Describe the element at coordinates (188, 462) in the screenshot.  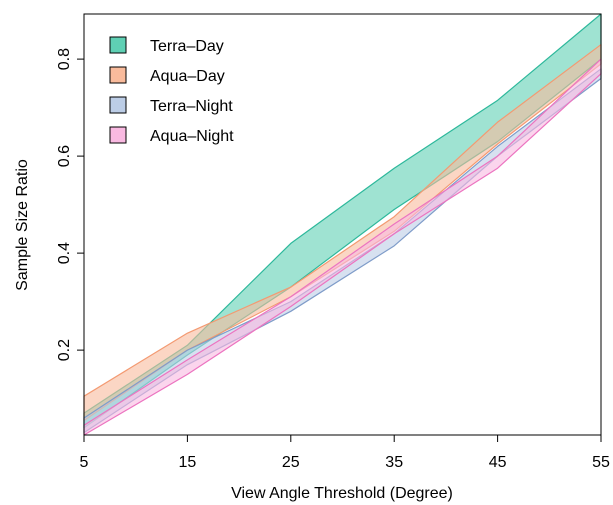
I see `x-tick-label: 15` at that location.